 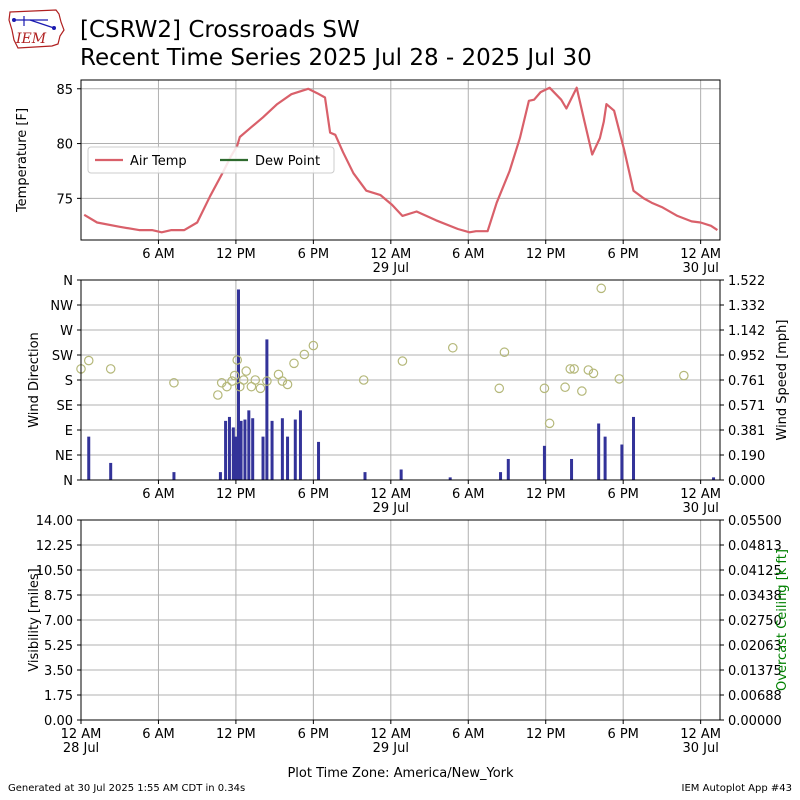 What do you see at coordinates (54, 571) in the screenshot?
I see `y-tick-label-left: 10.50` at bounding box center [54, 571].